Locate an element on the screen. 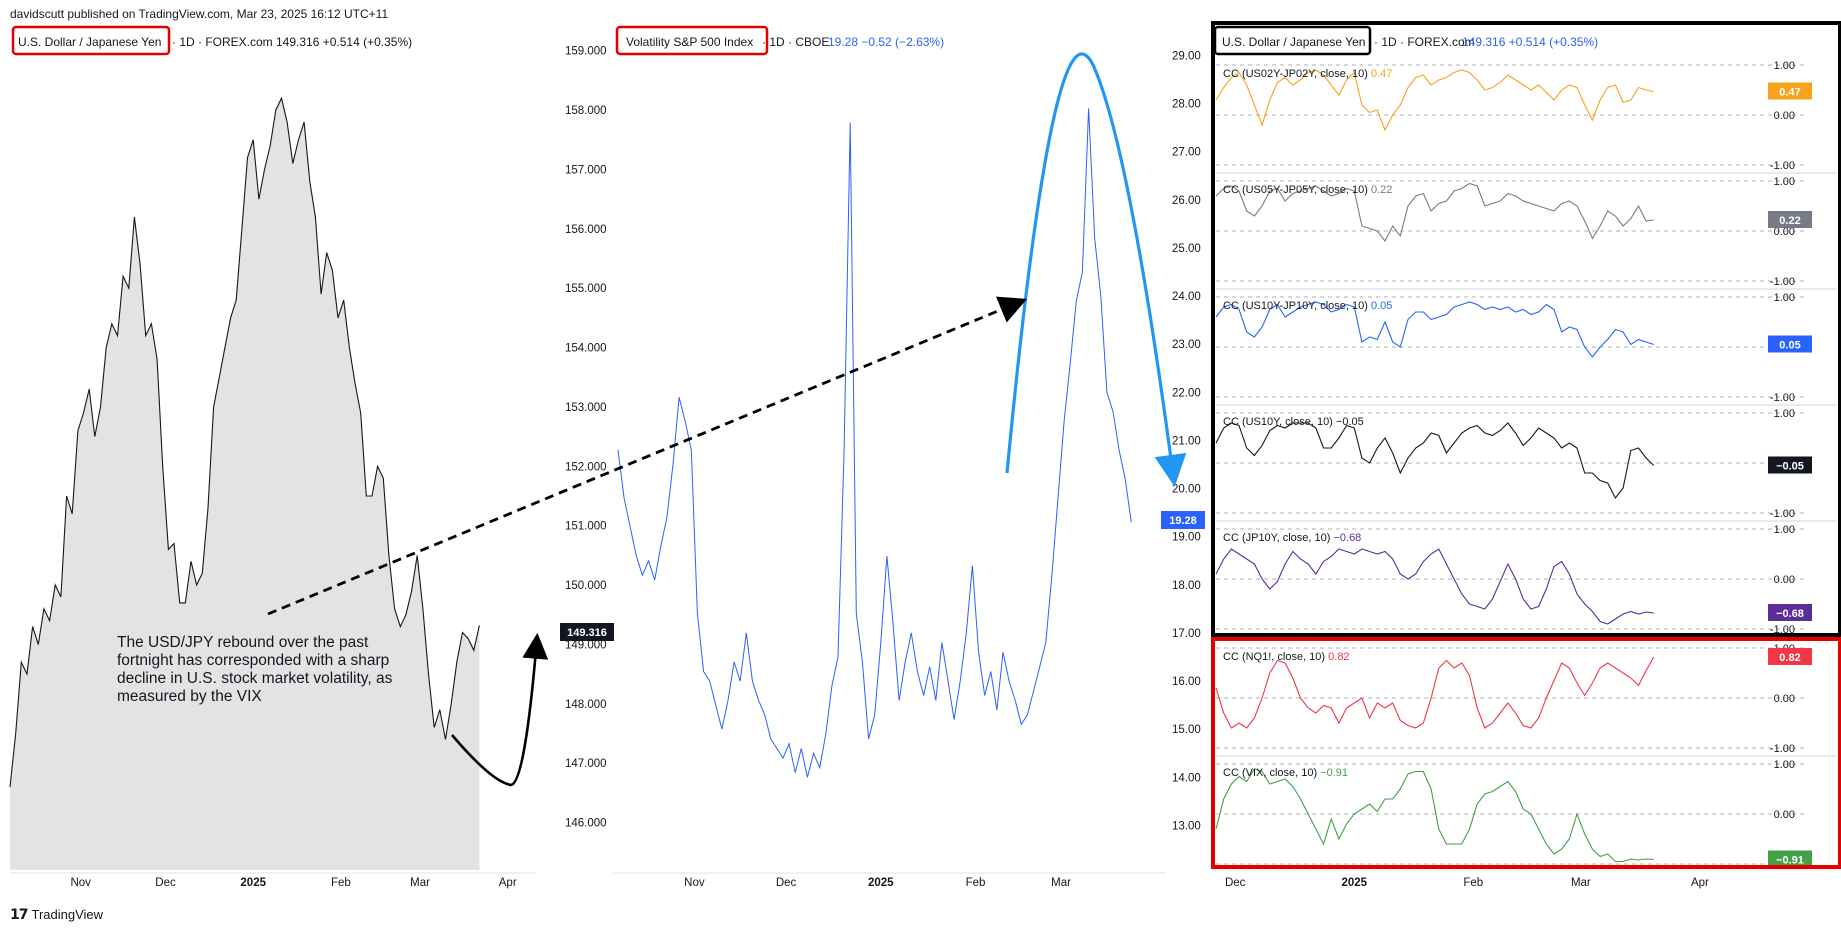 Image resolution: width=1841 pixels, height=932 pixels. tradingview-logo: 𝟭𝟳 TradingView is located at coordinates (56, 914).